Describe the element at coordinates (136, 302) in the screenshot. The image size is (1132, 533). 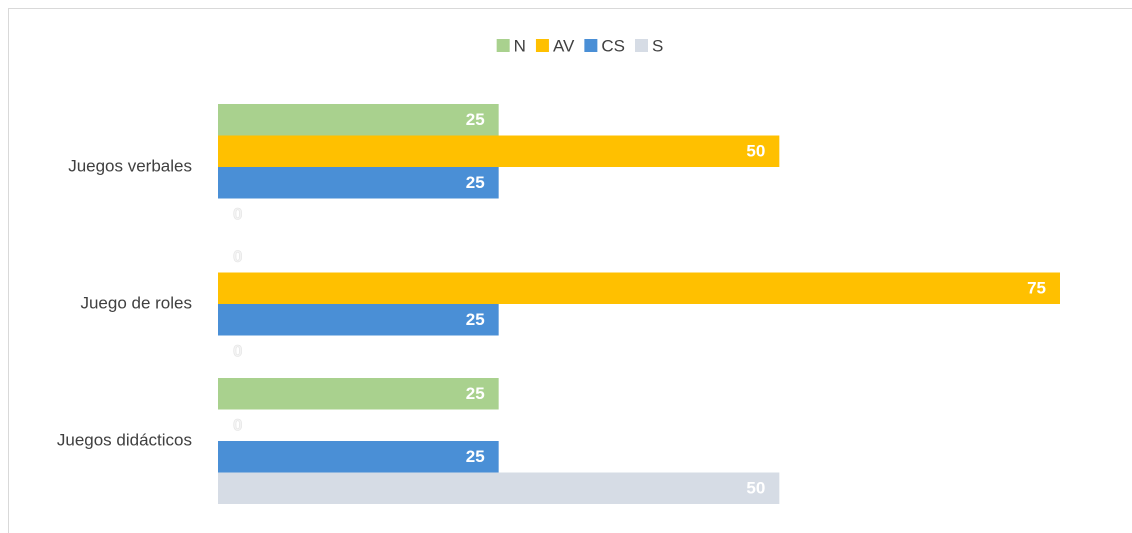
I see `category-label: Juego de roles` at that location.